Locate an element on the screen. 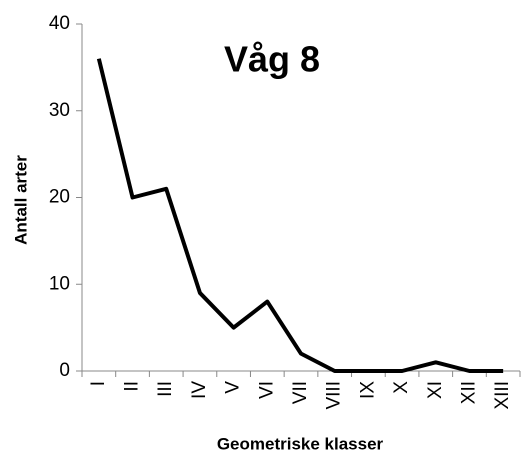  chart-title: Våg 8 is located at coordinates (272, 59).